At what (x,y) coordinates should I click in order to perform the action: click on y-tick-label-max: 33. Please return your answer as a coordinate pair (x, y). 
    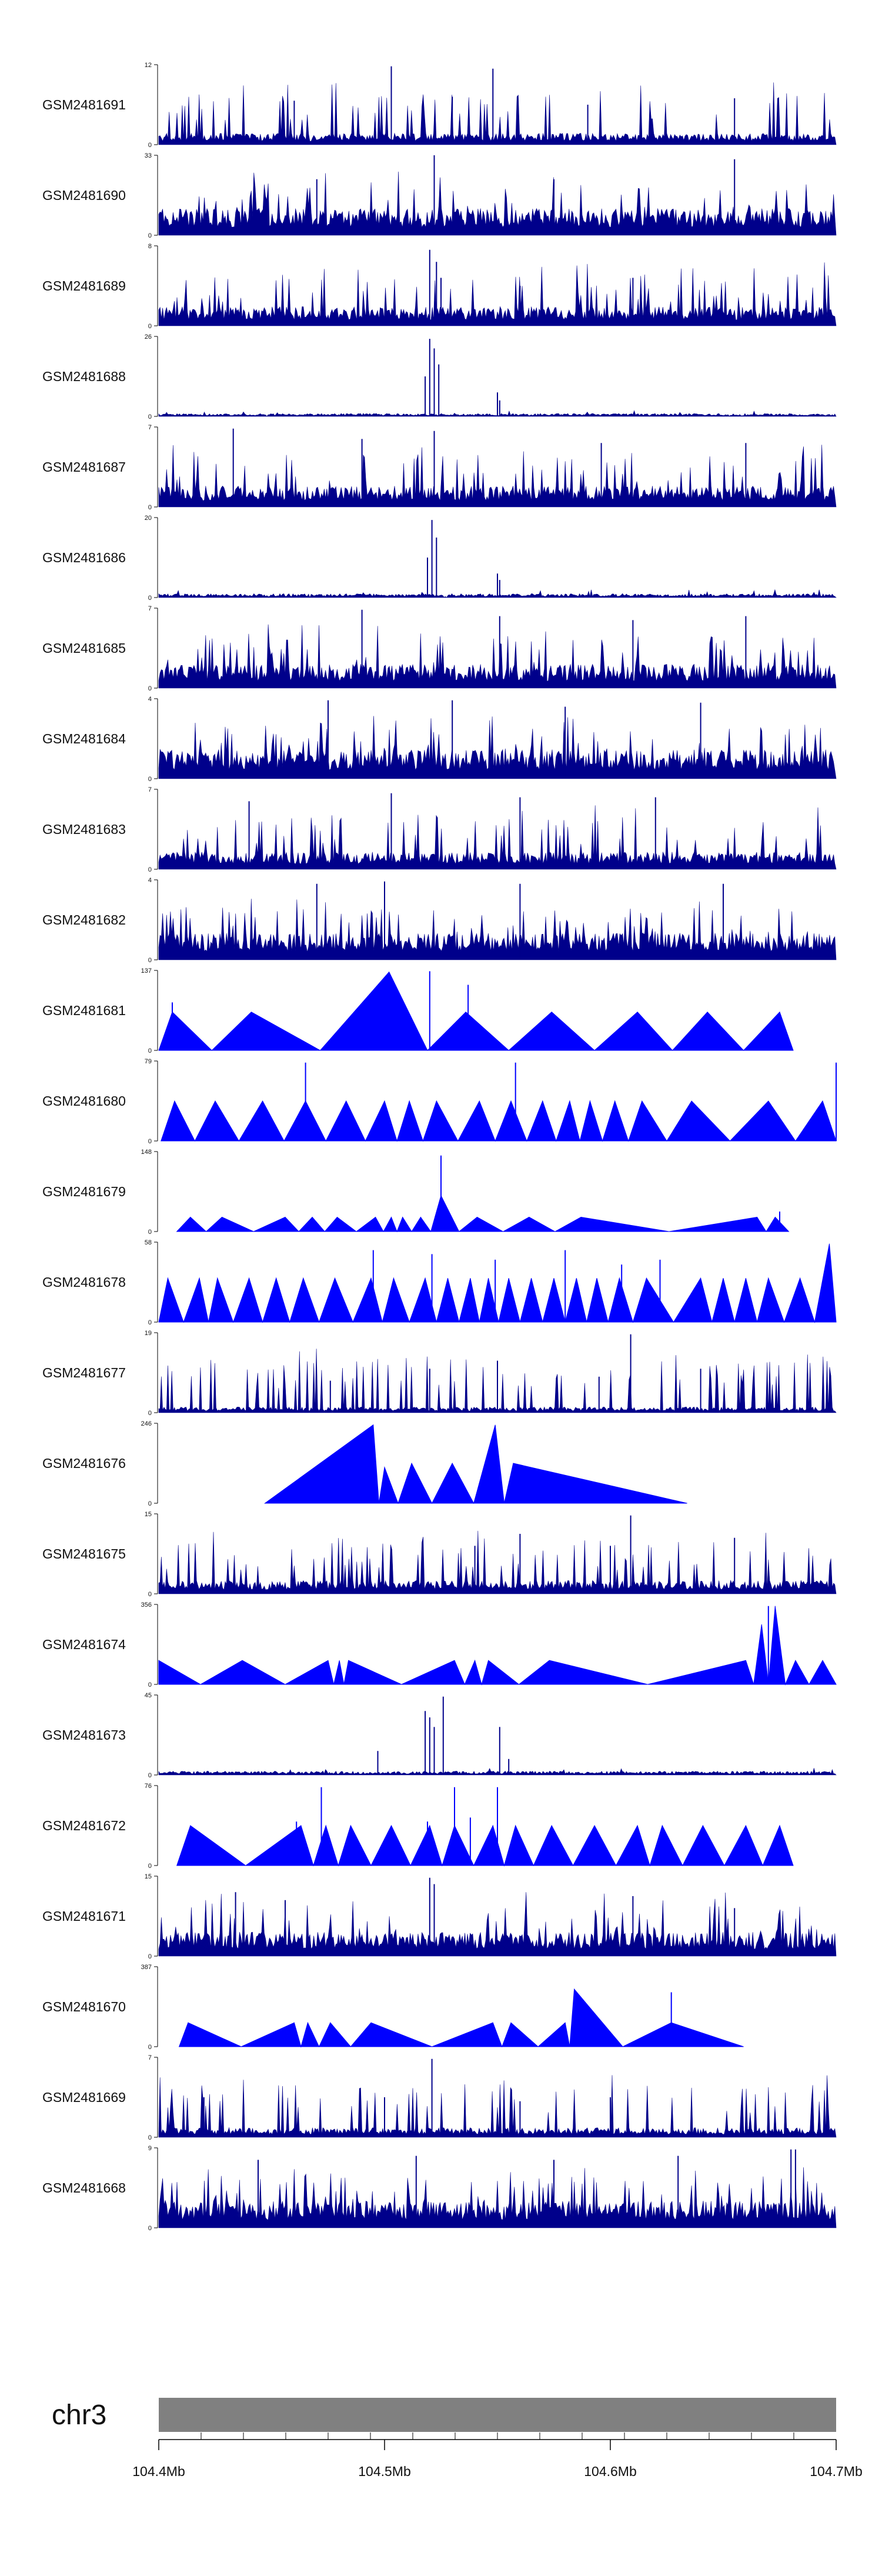
    Looking at the image, I should click on (148, 155).